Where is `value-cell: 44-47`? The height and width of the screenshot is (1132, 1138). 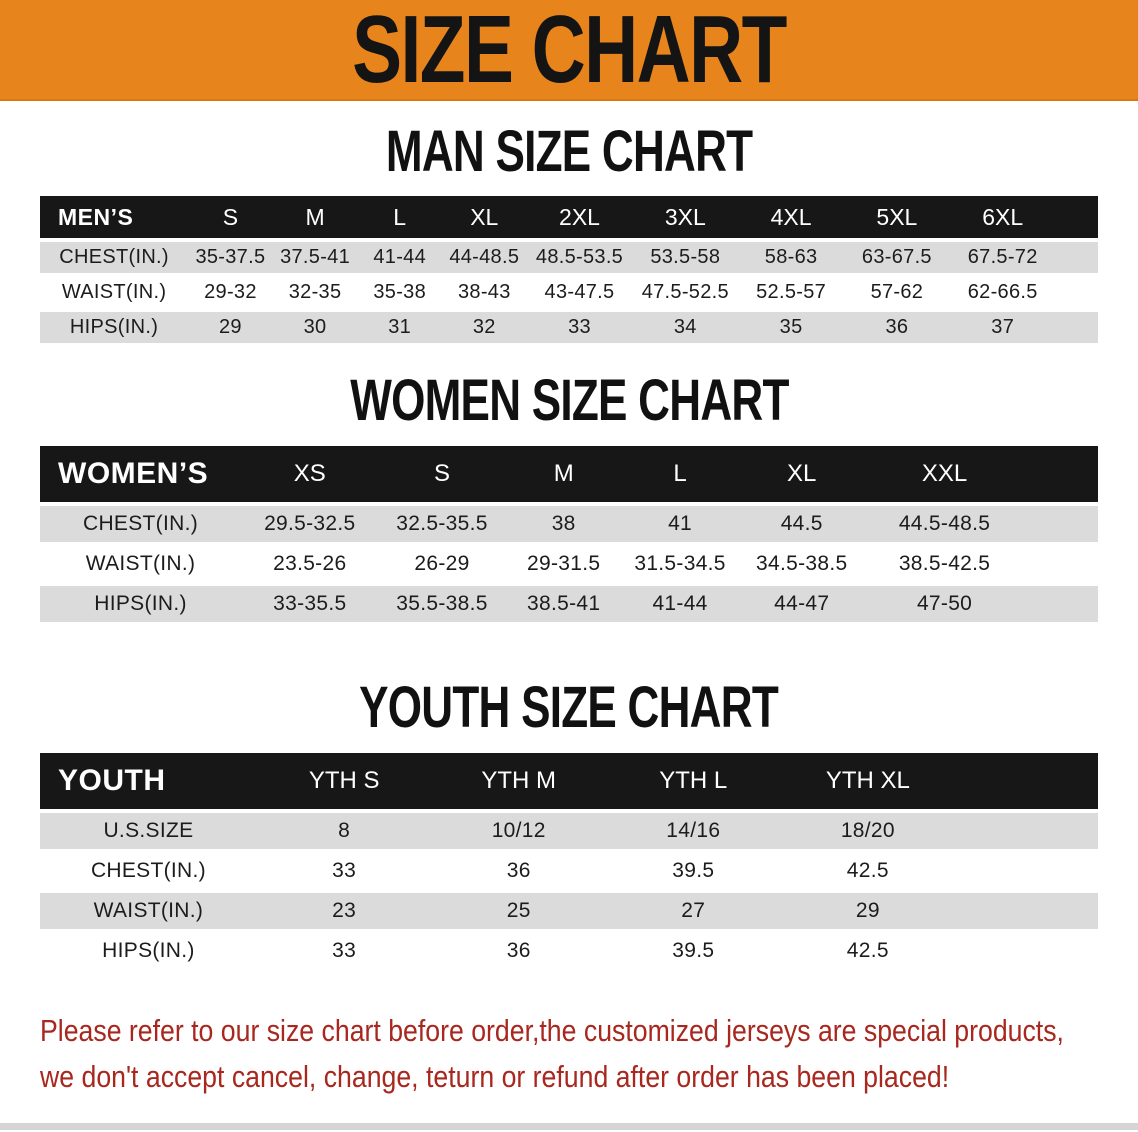 value-cell: 44-47 is located at coordinates (802, 604).